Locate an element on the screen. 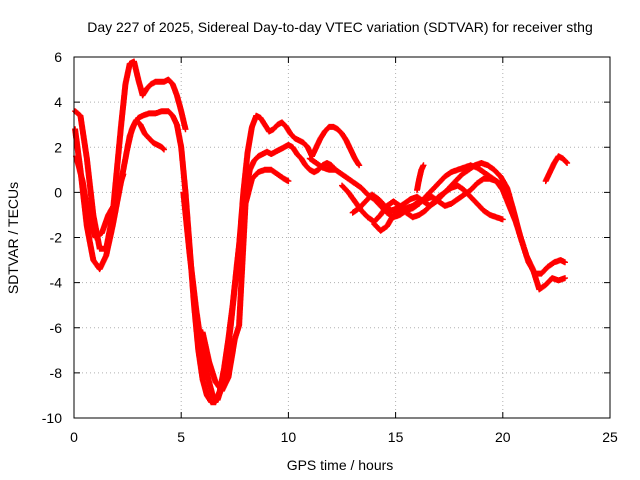 Image resolution: width=640 pixels, height=480 pixels. x-tick-label: 25 is located at coordinates (610, 437).